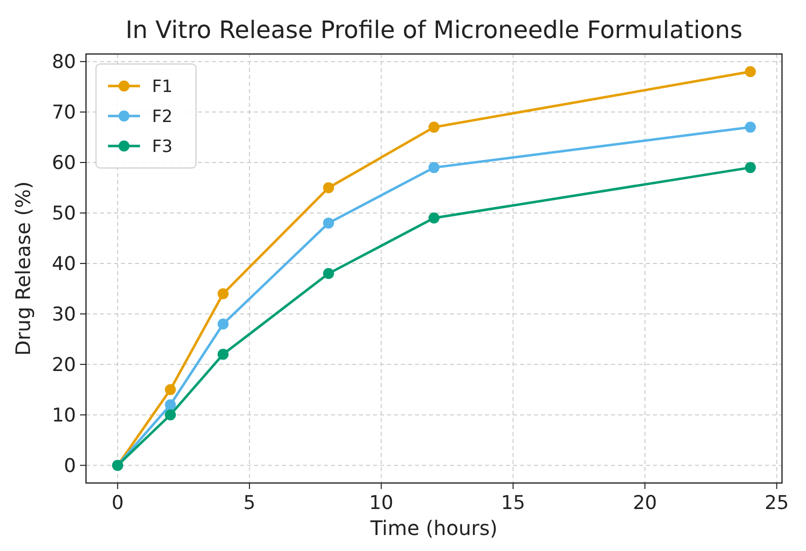 The width and height of the screenshot is (806, 551). I want to click on x-tick-label: 25, so click(776, 503).